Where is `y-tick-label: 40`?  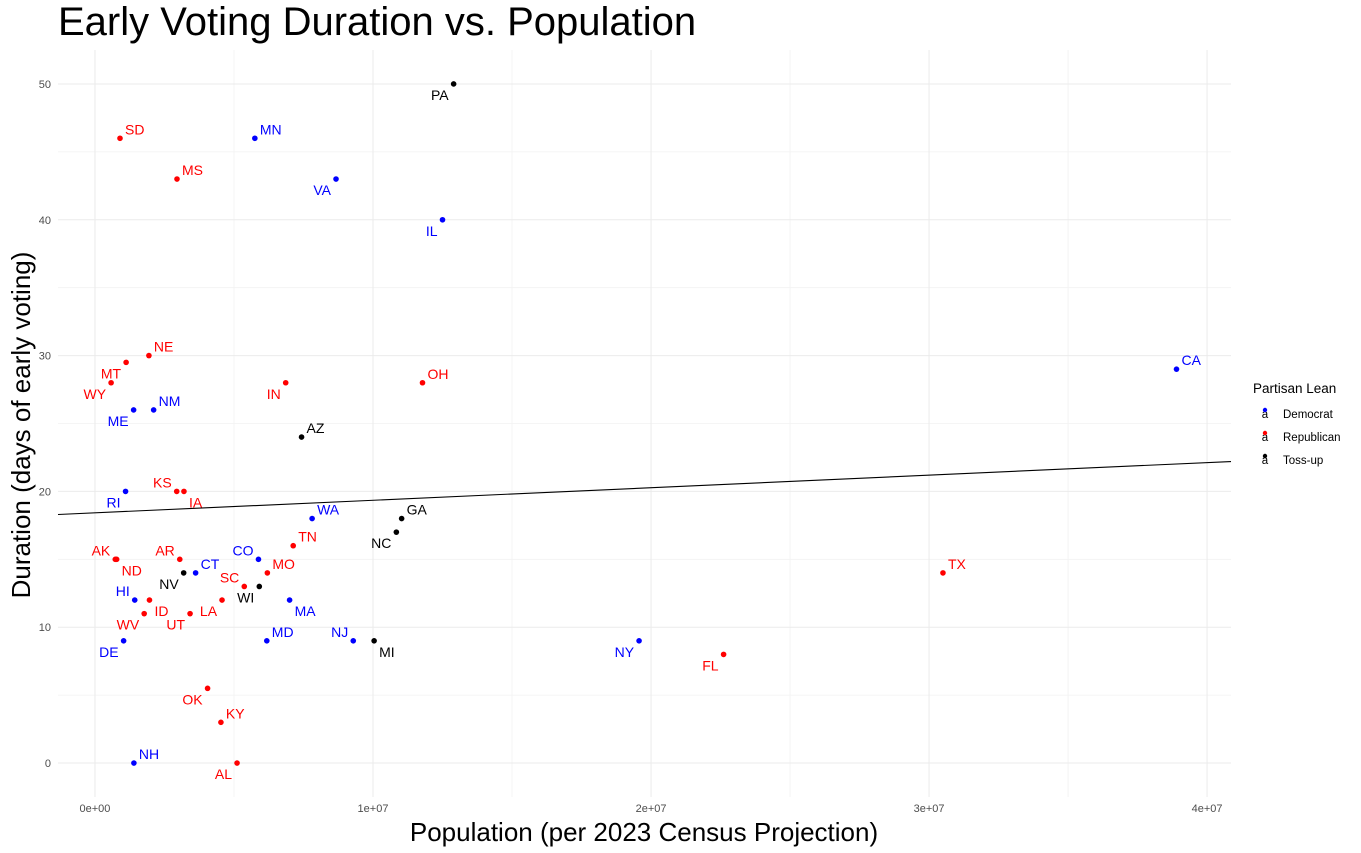 y-tick-label: 40 is located at coordinates (45, 221).